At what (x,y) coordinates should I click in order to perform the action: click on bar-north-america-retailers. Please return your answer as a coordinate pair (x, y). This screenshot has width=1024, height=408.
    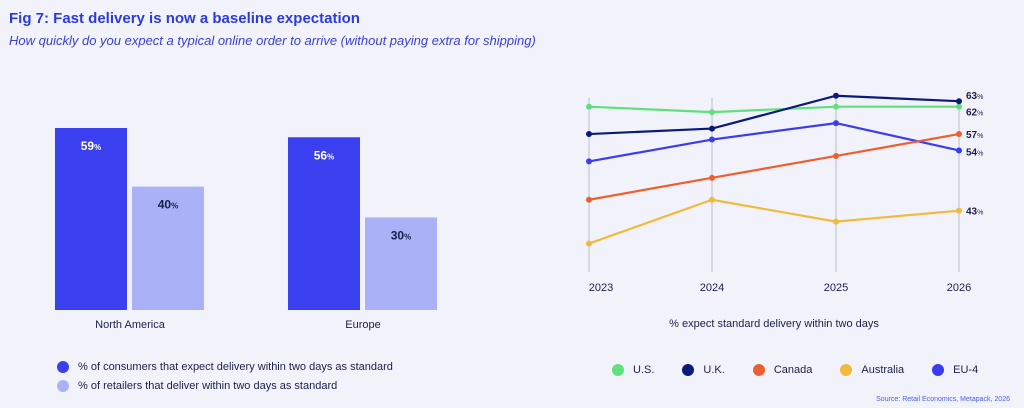
    Looking at the image, I should click on (168, 248).